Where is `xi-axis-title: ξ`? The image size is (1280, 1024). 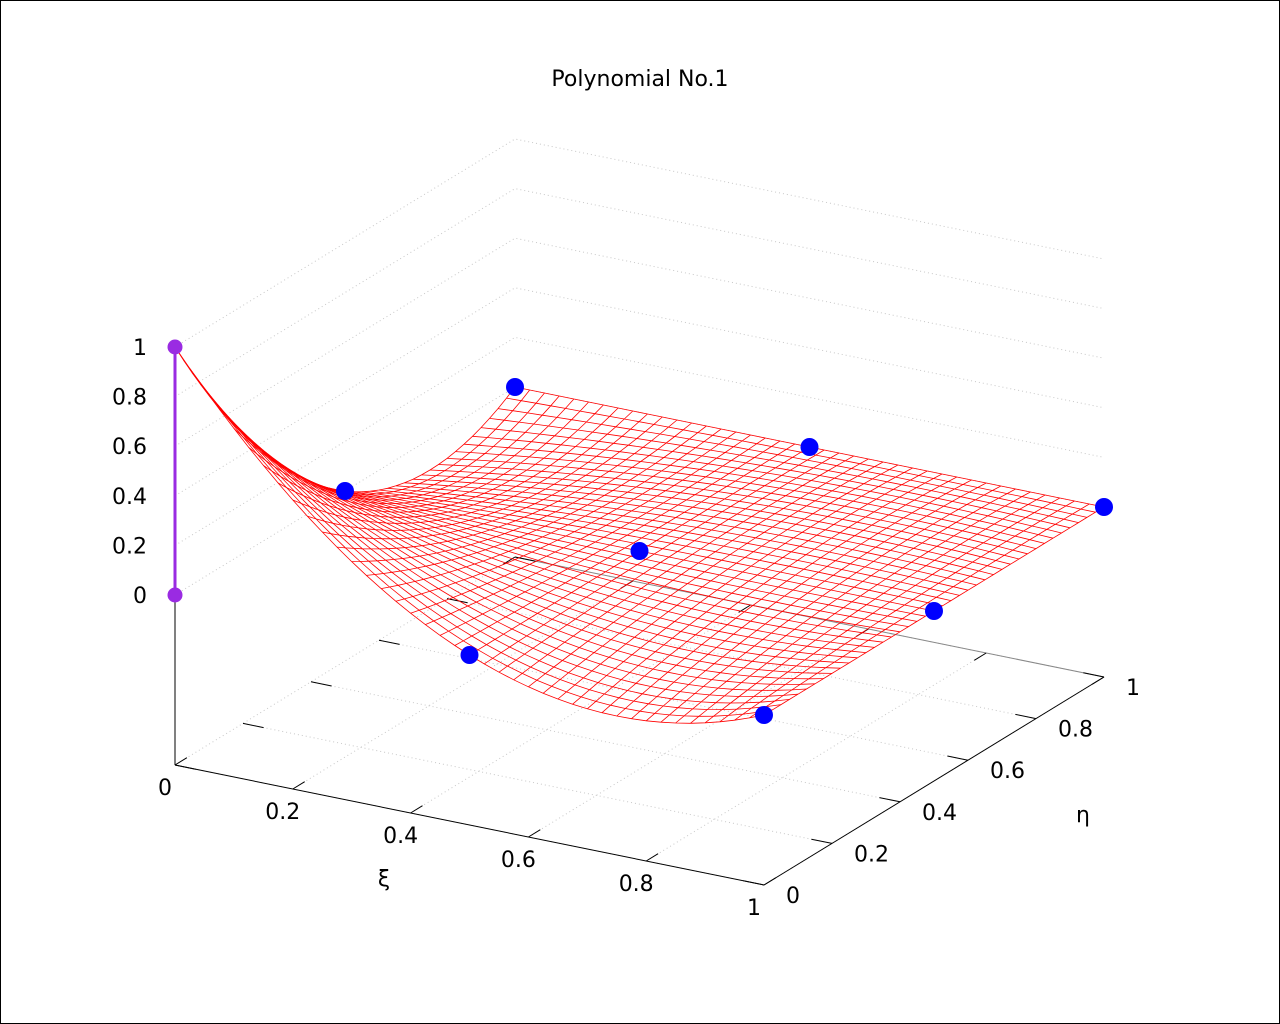 xi-axis-title: ξ is located at coordinates (384, 879).